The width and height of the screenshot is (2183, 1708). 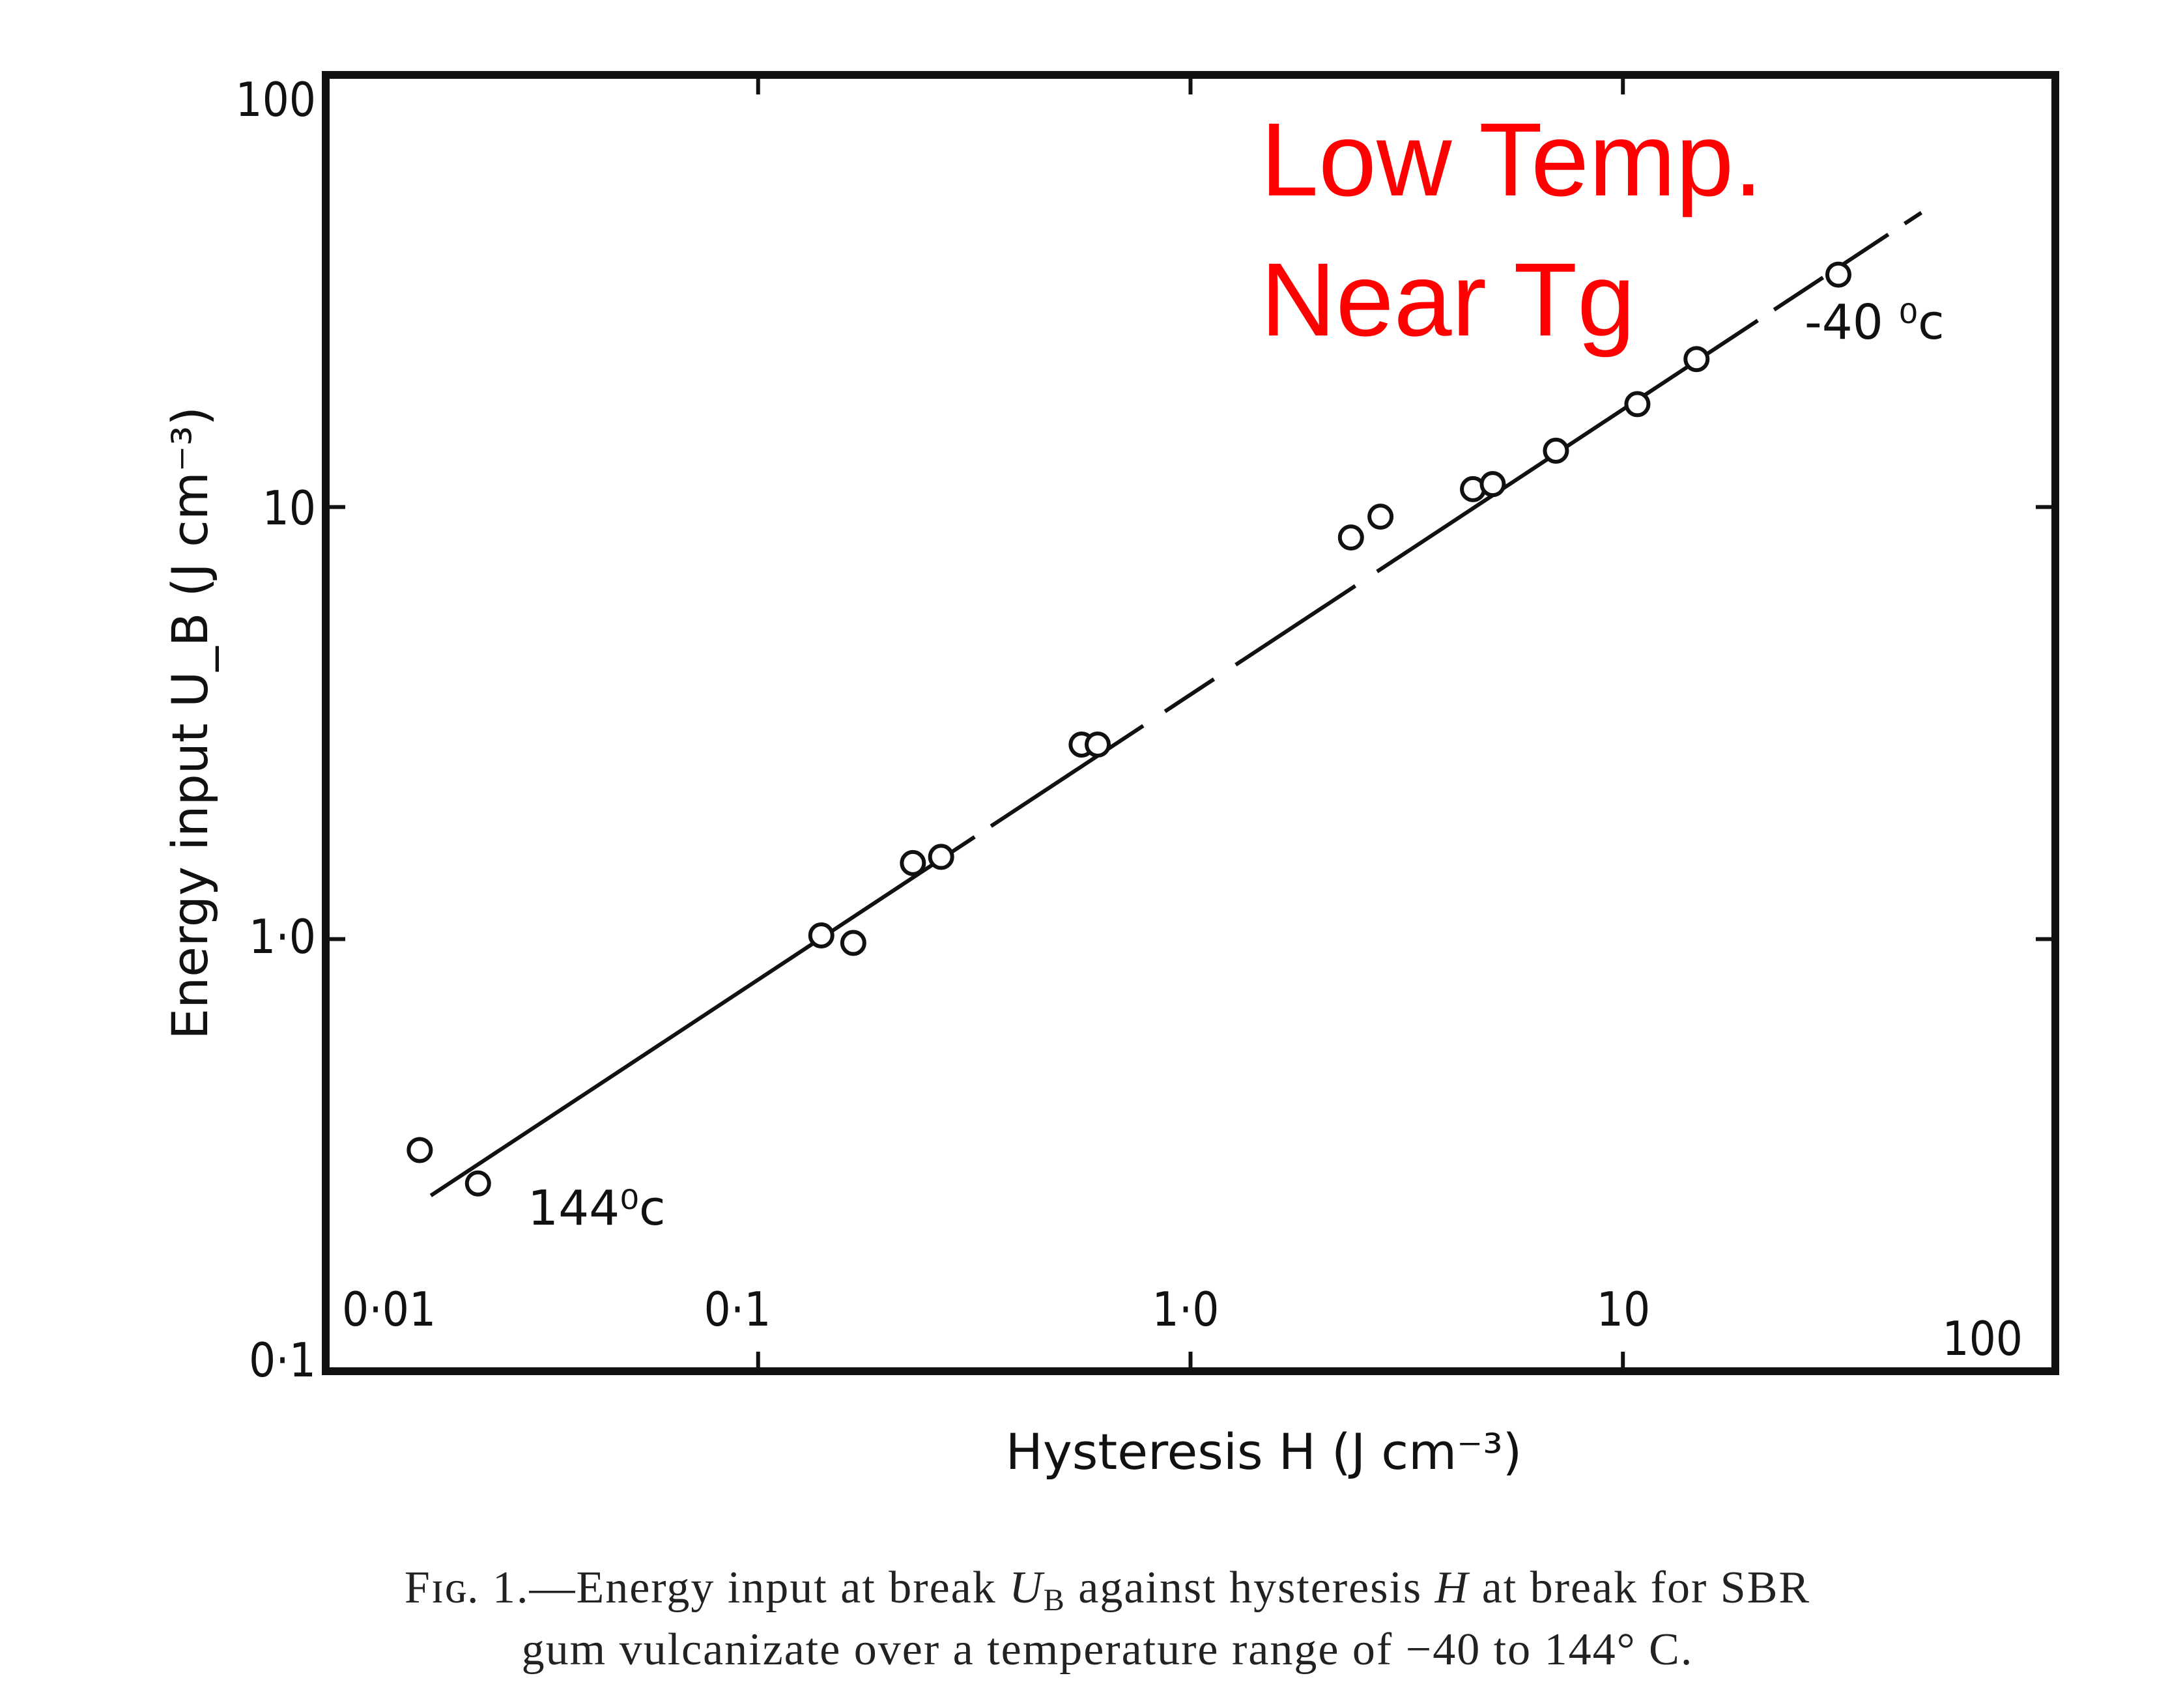 What do you see at coordinates (707, 1588) in the screenshot?
I see `caption-prefix: Fɪɢ. 1.—Energy input at break` at bounding box center [707, 1588].